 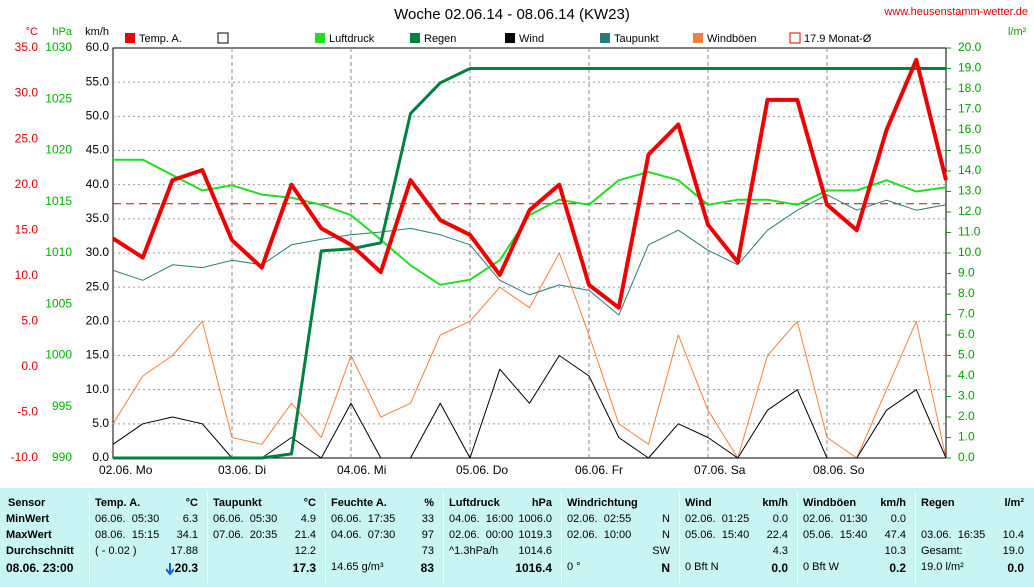 What do you see at coordinates (732, 39) in the screenshot?
I see `legend-label: Windböen` at bounding box center [732, 39].